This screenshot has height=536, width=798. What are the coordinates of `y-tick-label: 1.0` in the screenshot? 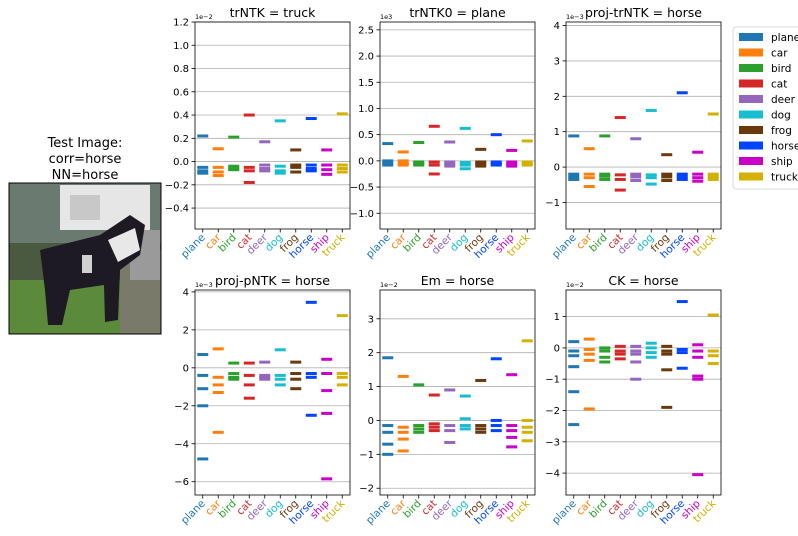 It's located at (366, 109).